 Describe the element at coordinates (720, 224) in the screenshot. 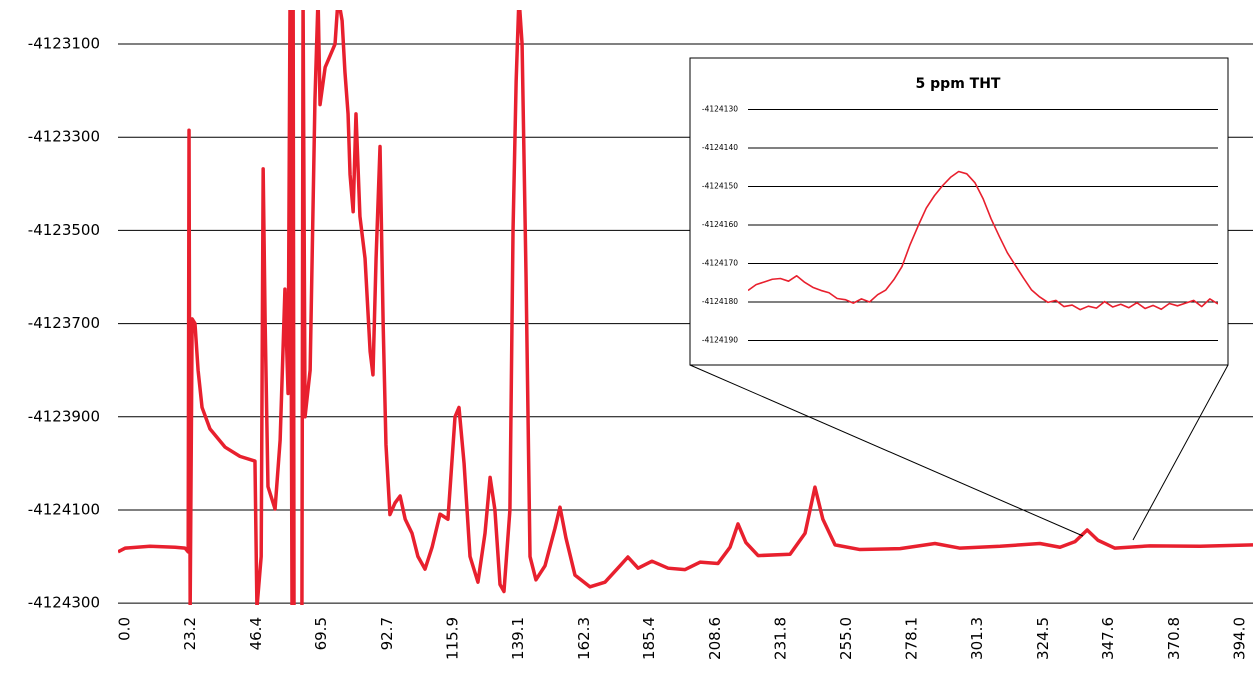

I see `y-tick-label: -4124160` at that location.